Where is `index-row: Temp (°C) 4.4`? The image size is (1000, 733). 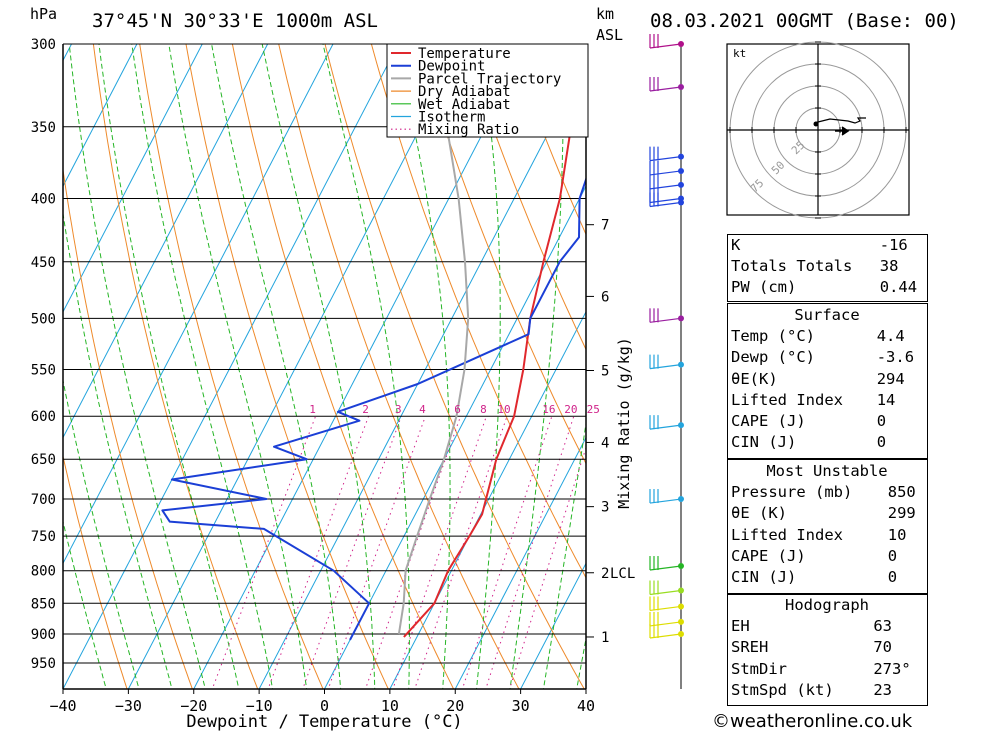 index-row: Temp (°C) 4.4 is located at coordinates (827, 336).